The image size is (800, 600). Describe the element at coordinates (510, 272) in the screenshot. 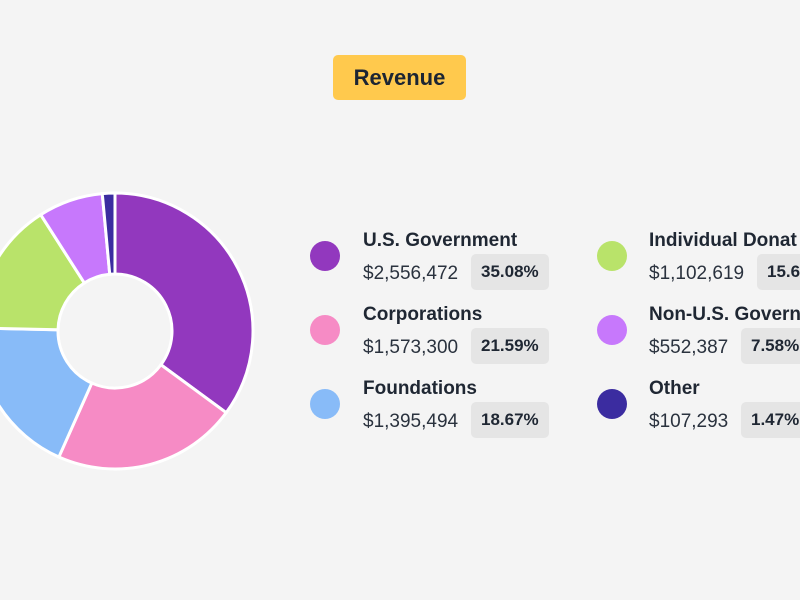

I see `legend-percent-badge: 35.08%` at that location.